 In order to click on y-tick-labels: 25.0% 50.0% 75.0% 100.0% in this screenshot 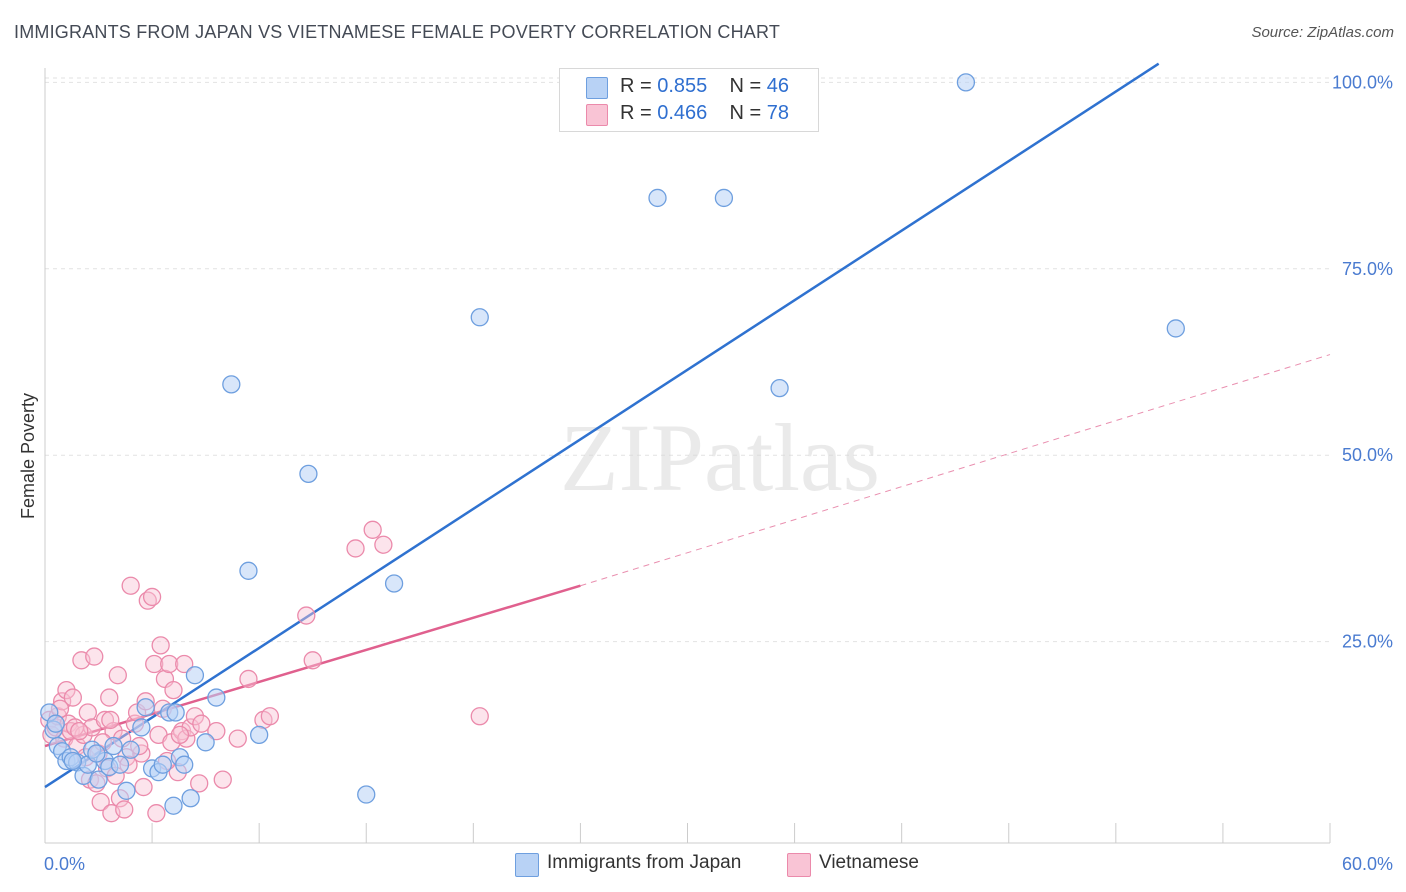, I will do `click(1362, 361)`.